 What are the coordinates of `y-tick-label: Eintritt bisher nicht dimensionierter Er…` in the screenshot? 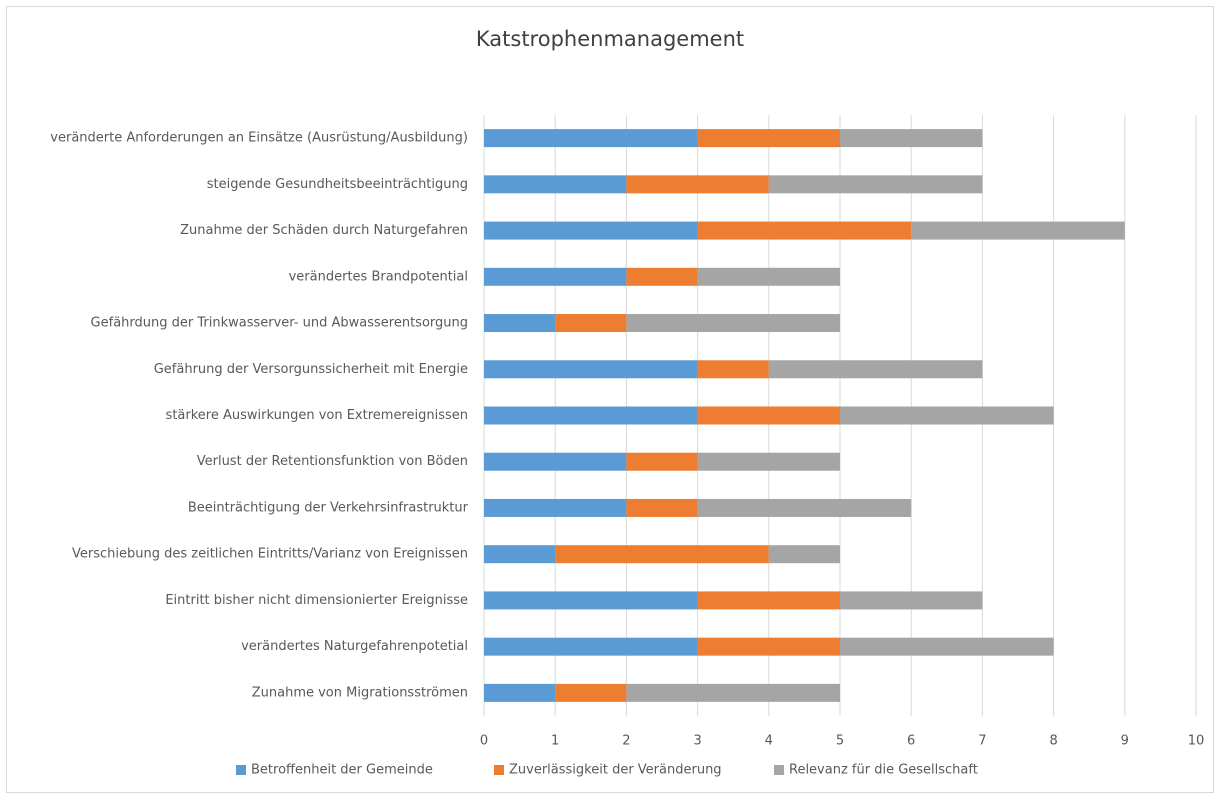 It's located at (316, 600).